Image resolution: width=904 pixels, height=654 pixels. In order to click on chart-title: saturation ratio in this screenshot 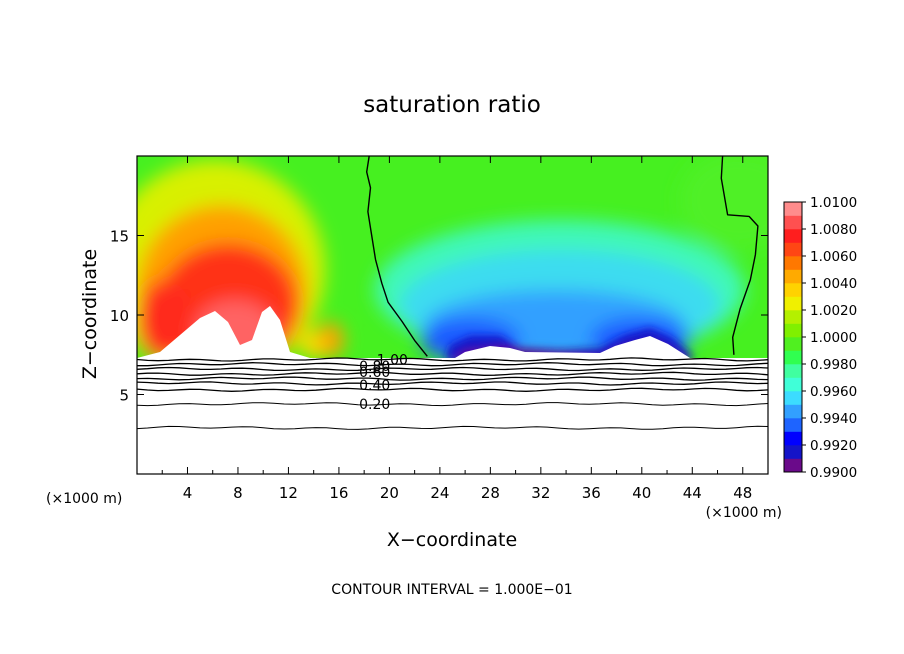, I will do `click(452, 105)`.